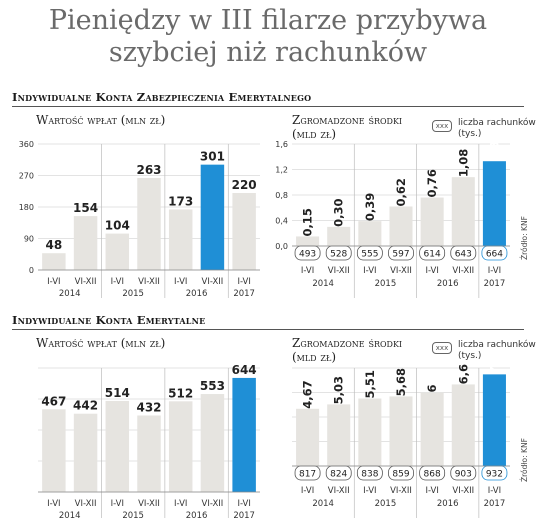 The height and width of the screenshot is (523, 536). I want to click on account-badge-label: 817, so click(307, 475).